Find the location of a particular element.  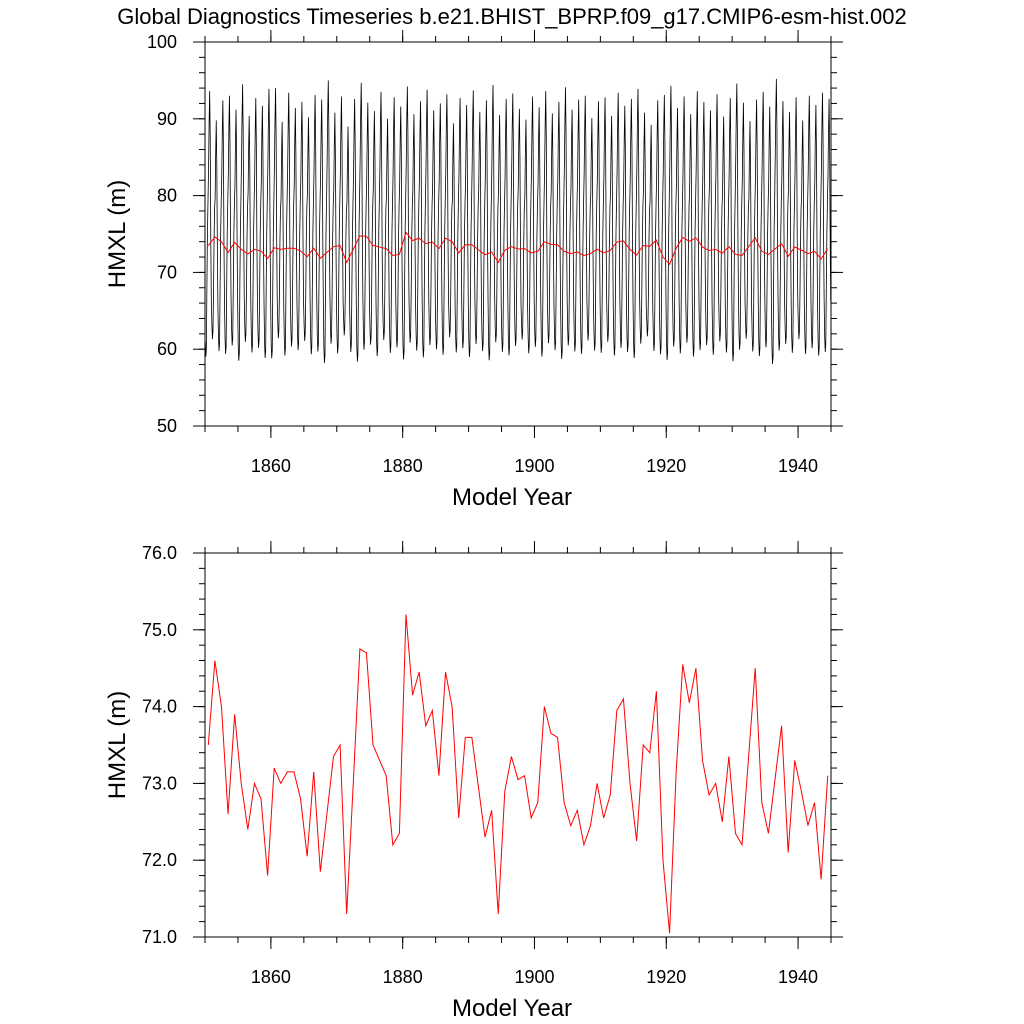

y-tick-label: 72.0 is located at coordinates (159, 860).